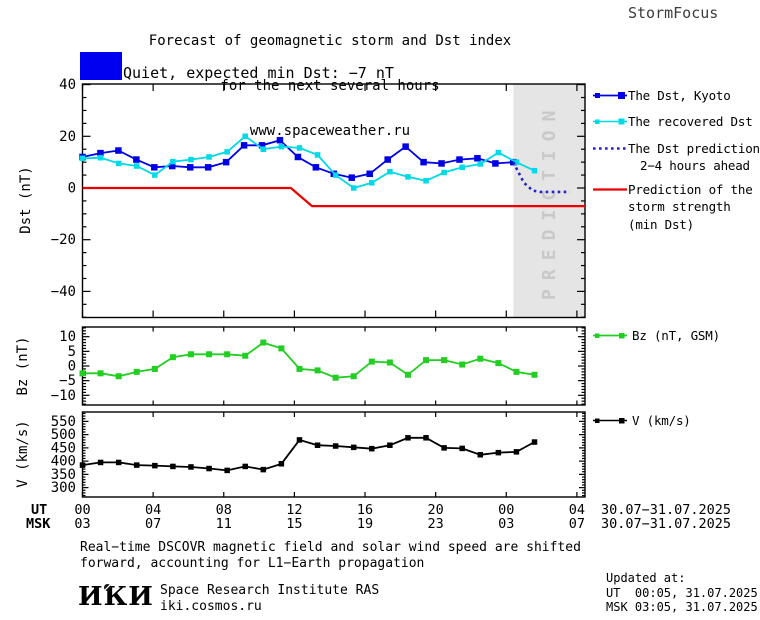 This screenshot has width=760, height=620. I want to click on msk-row-label: MSK, so click(38, 524).